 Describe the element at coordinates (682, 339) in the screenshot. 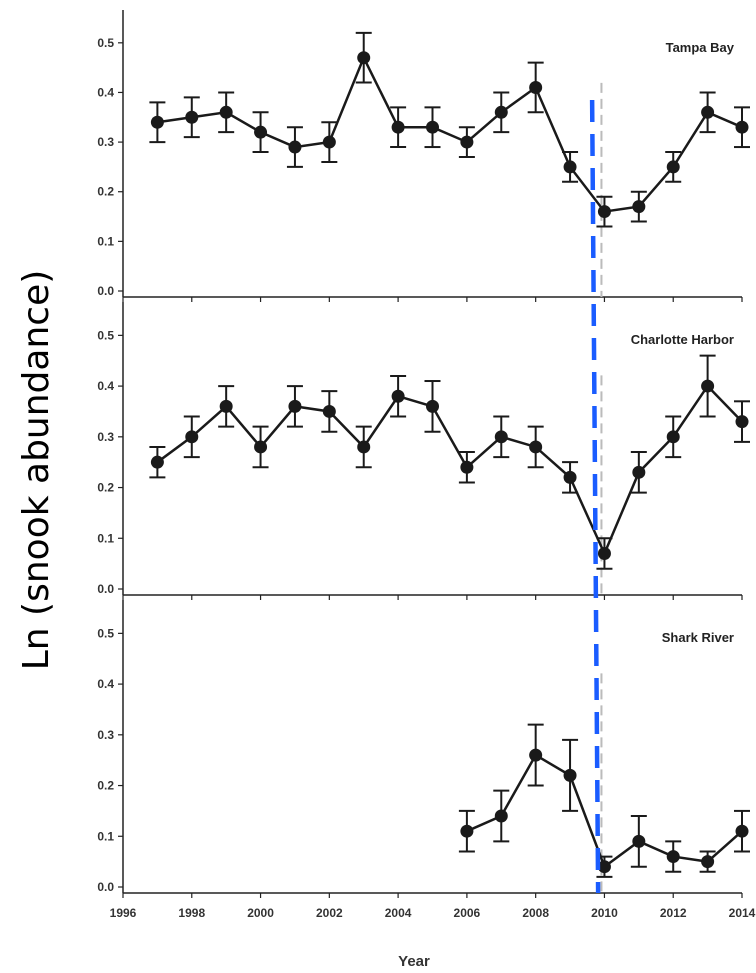

I see `panel-title: Charlotte Harbor` at that location.